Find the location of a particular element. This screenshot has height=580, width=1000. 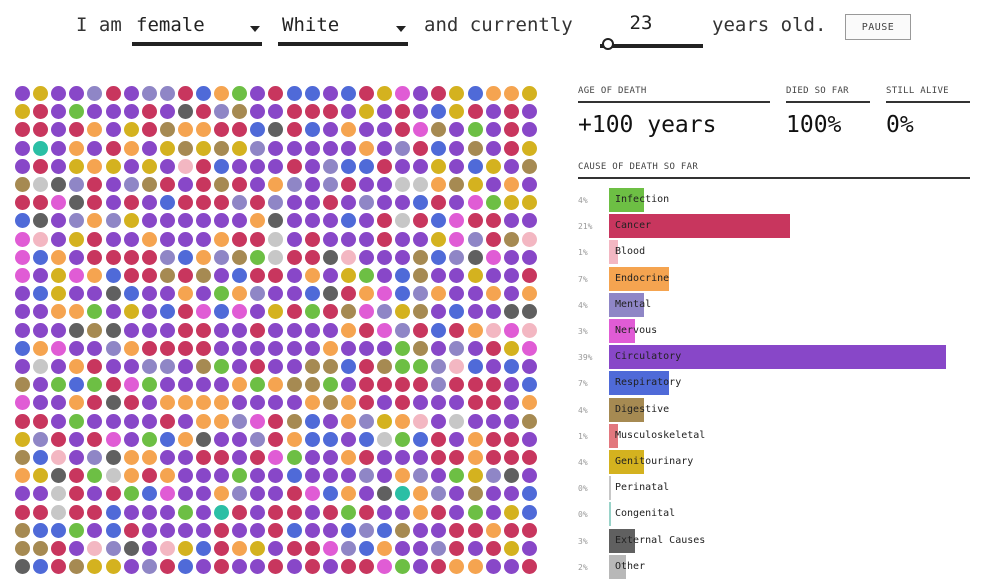

bar-category-label: Musculoskeletal is located at coordinates (660, 435).